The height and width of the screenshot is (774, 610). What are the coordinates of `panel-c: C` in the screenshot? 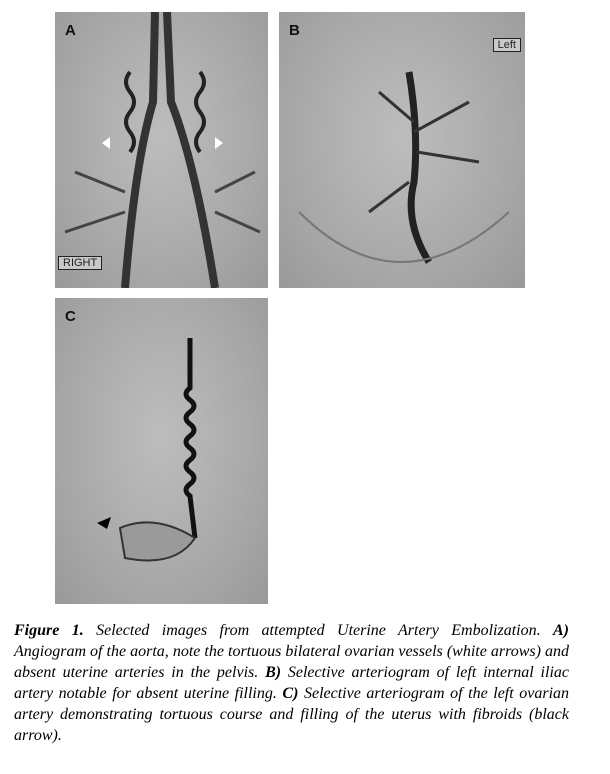 It's located at (161, 451).